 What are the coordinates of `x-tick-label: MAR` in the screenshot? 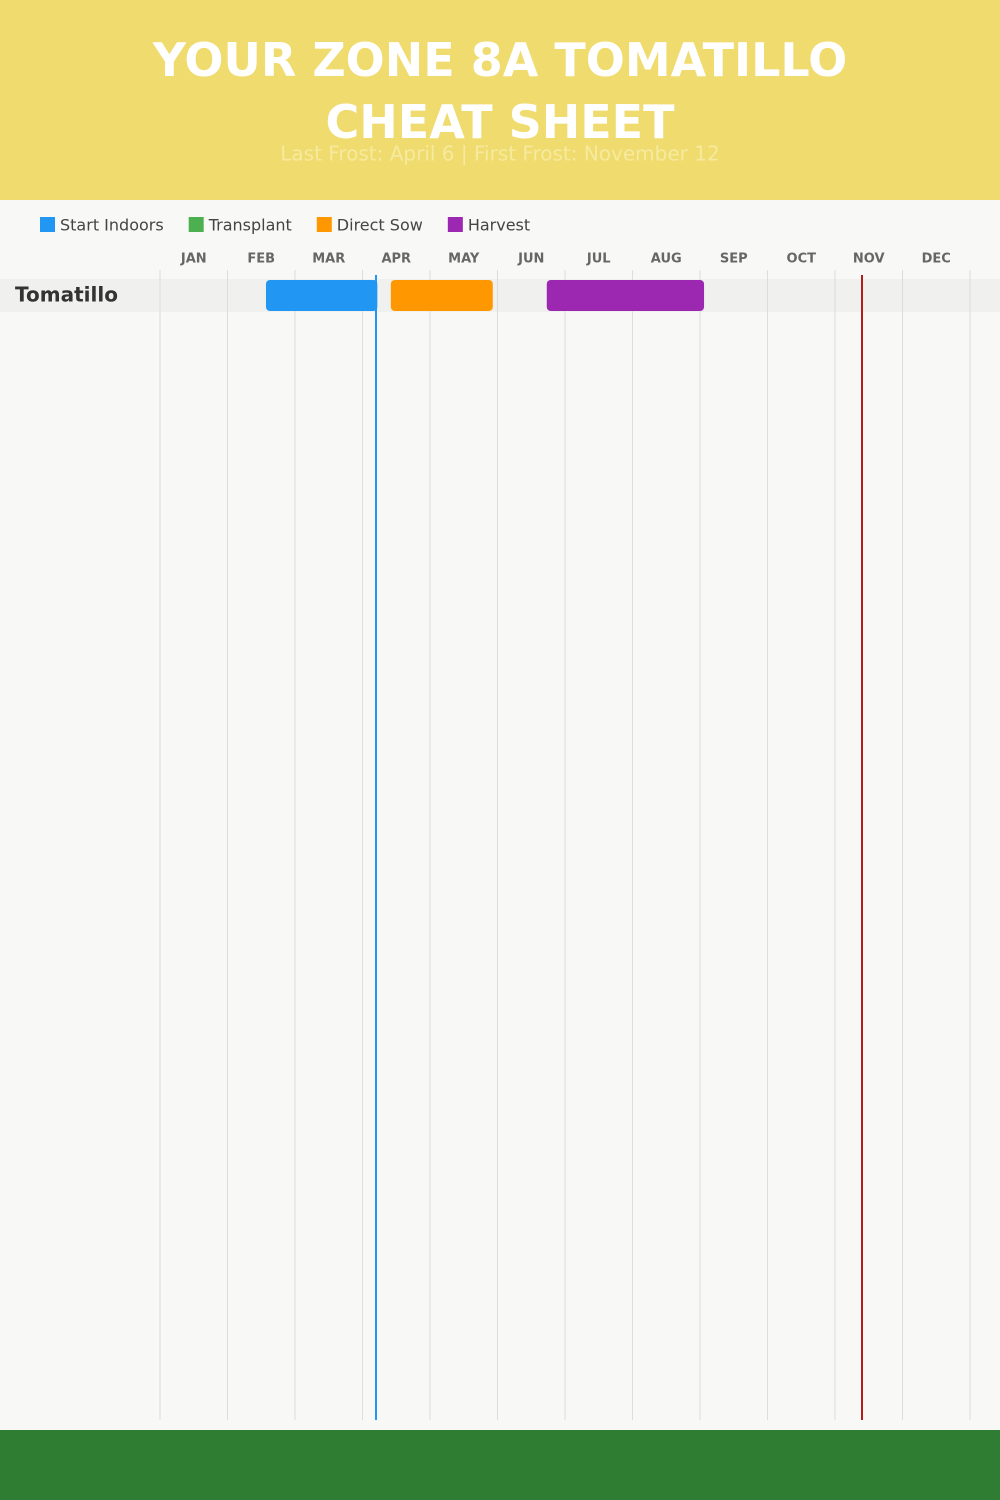 It's located at (328, 259).